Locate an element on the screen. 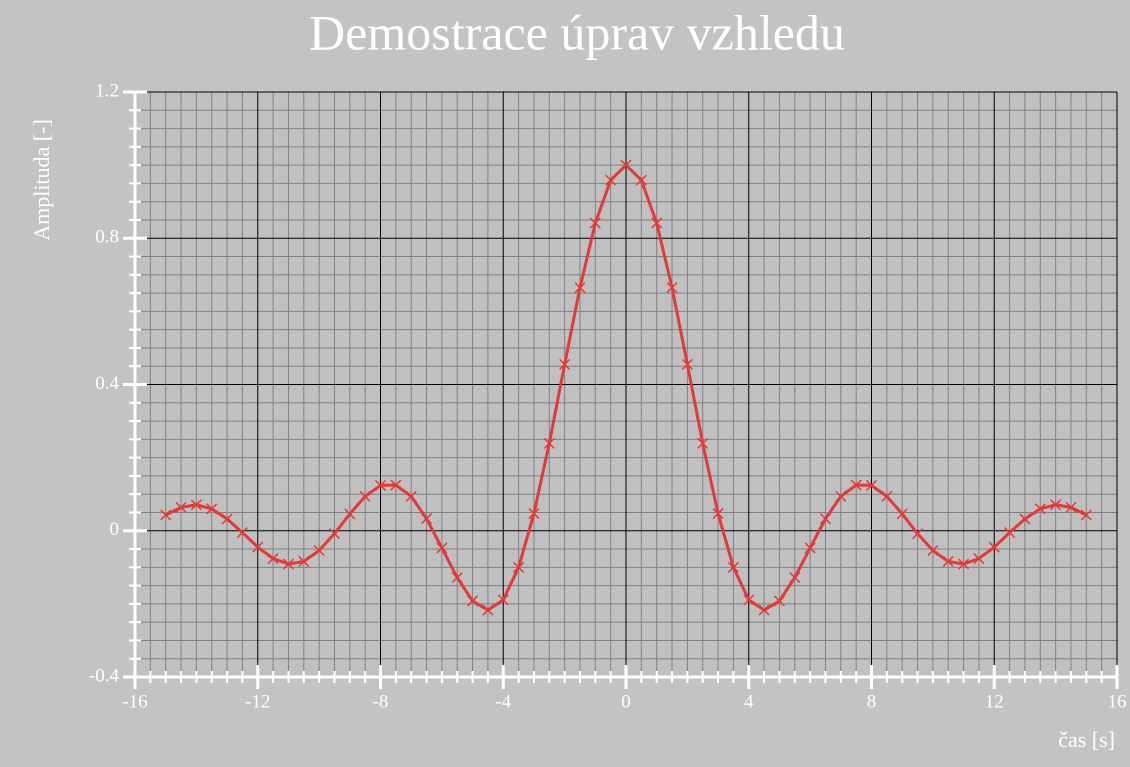 Image resolution: width=1130 pixels, height=767 pixels. x-tick-label: -16 is located at coordinates (134, 701).